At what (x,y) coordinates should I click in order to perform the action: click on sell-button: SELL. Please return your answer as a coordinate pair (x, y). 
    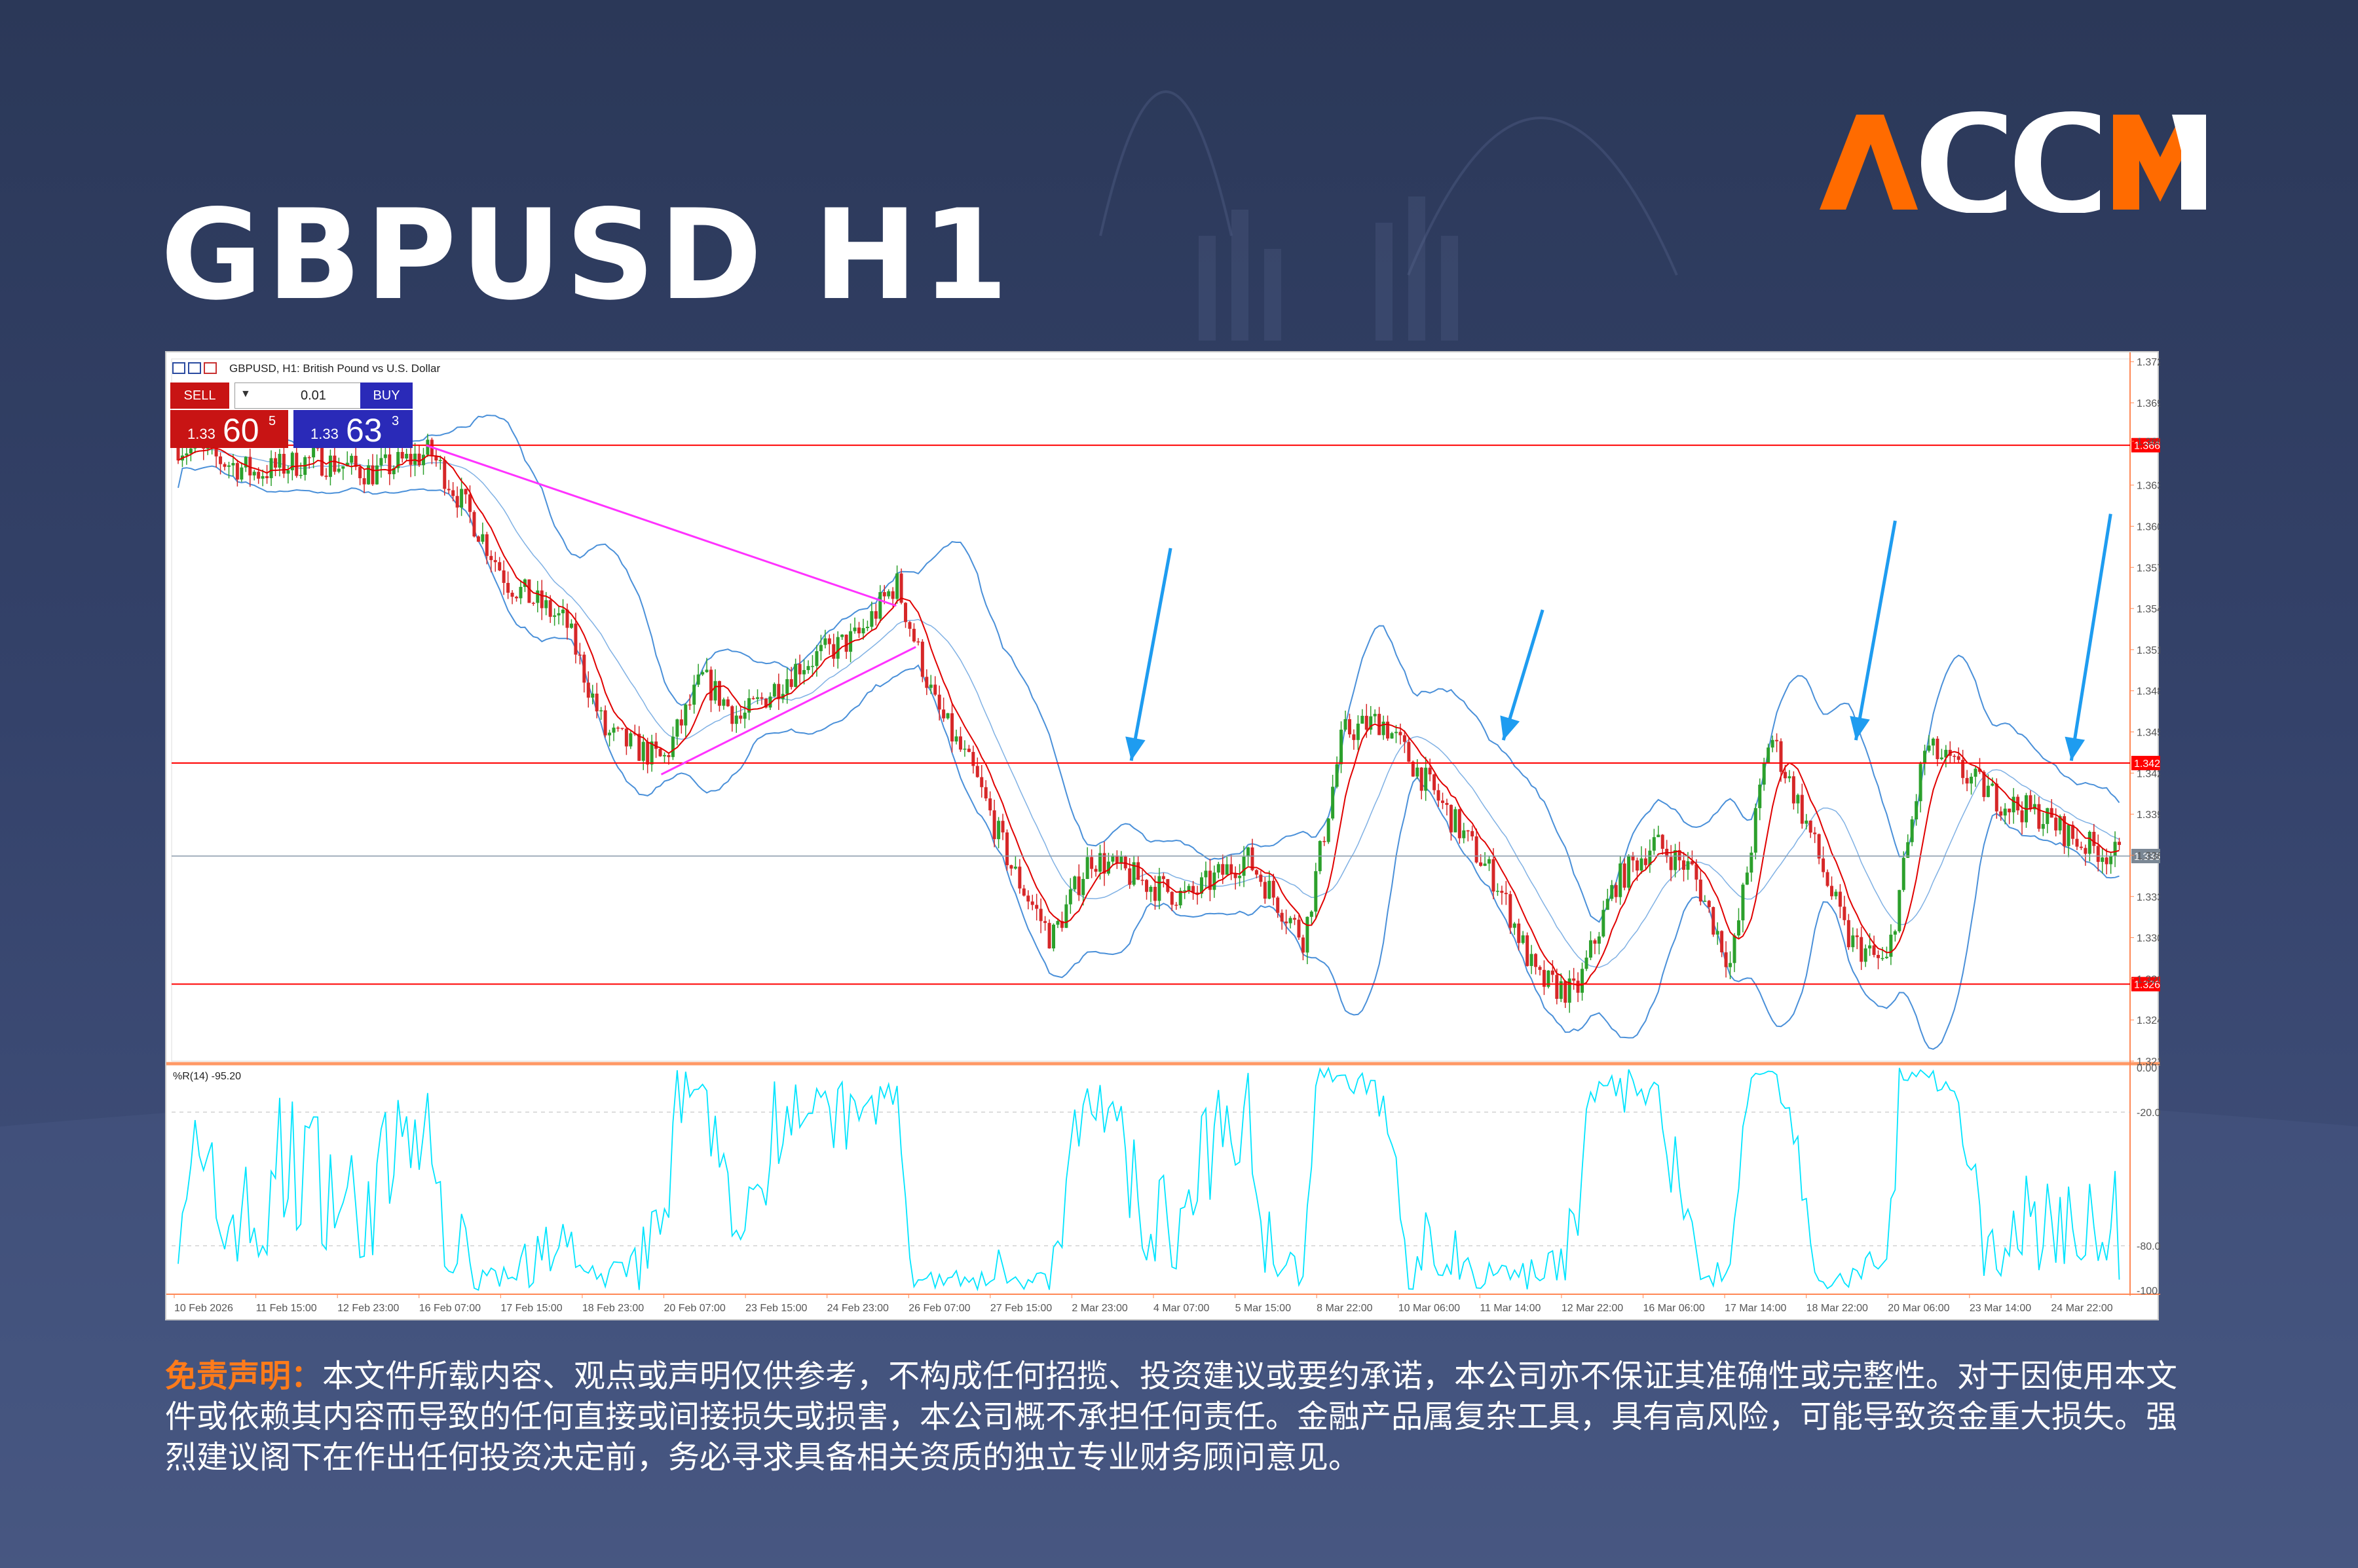
    Looking at the image, I should click on (200, 396).